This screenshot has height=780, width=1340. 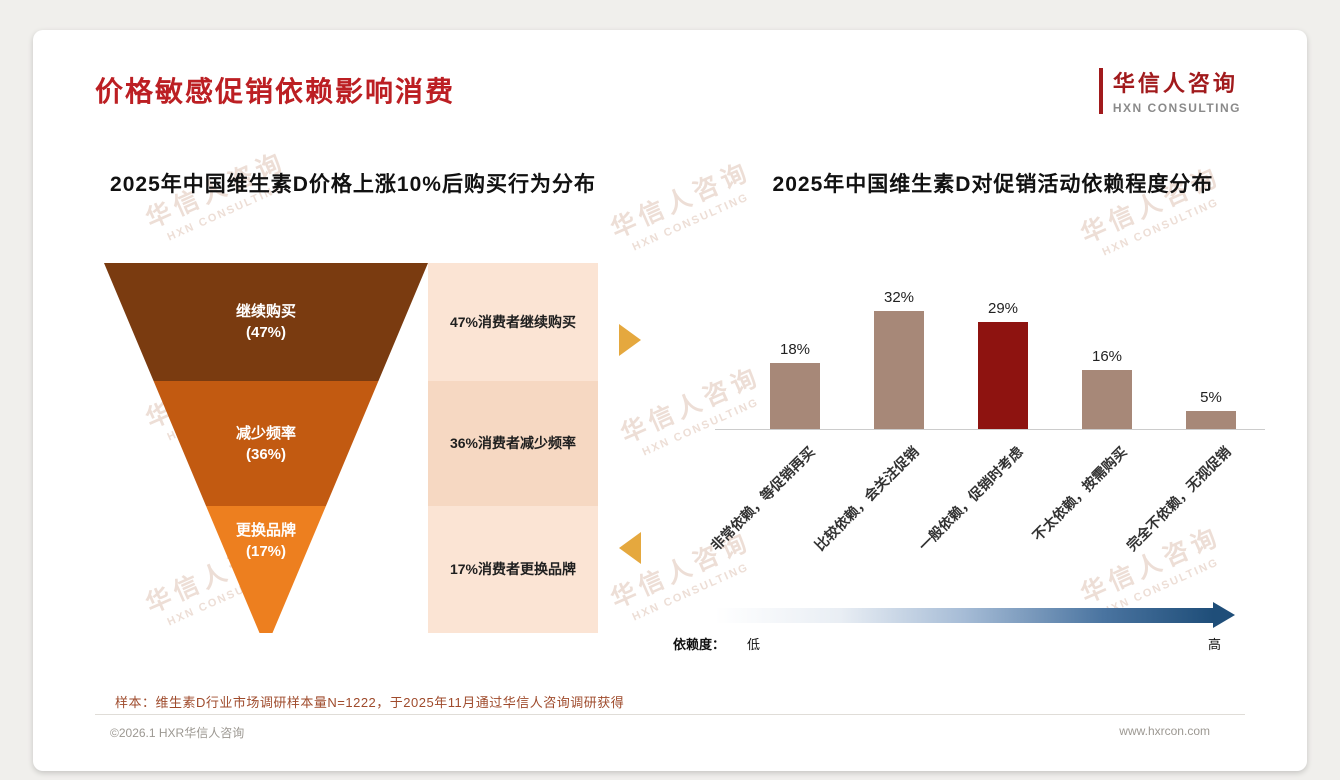 I want to click on bar-chart-title: 2025年中国维生素D对促销活动依赖程度分布, so click(x=993, y=184).